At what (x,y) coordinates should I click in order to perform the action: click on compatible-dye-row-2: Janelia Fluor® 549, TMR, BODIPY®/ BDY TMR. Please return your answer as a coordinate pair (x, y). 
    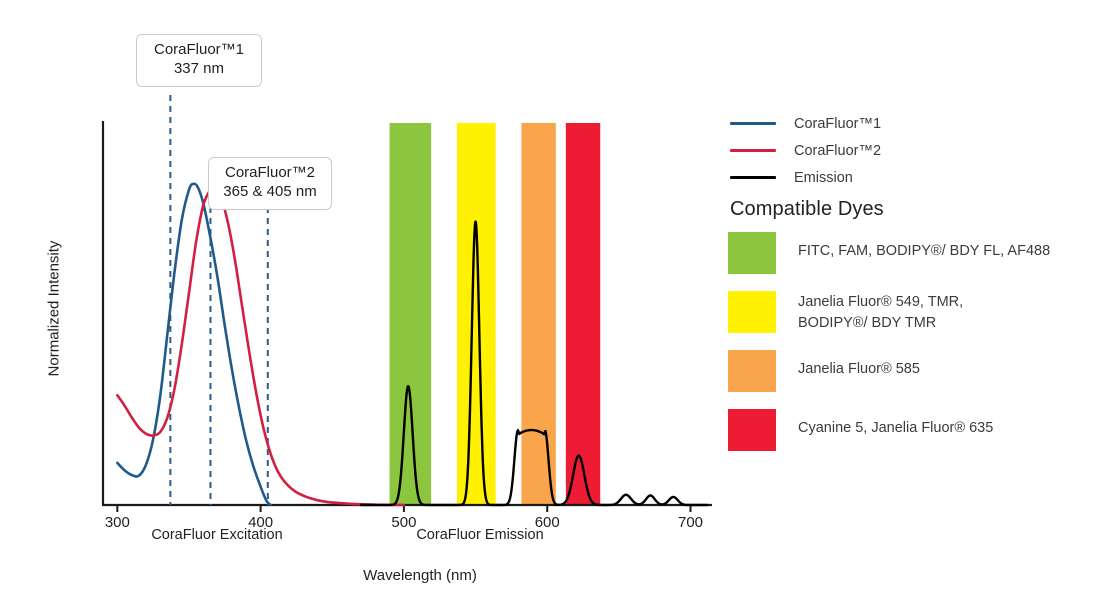
    Looking at the image, I should click on (918, 312).